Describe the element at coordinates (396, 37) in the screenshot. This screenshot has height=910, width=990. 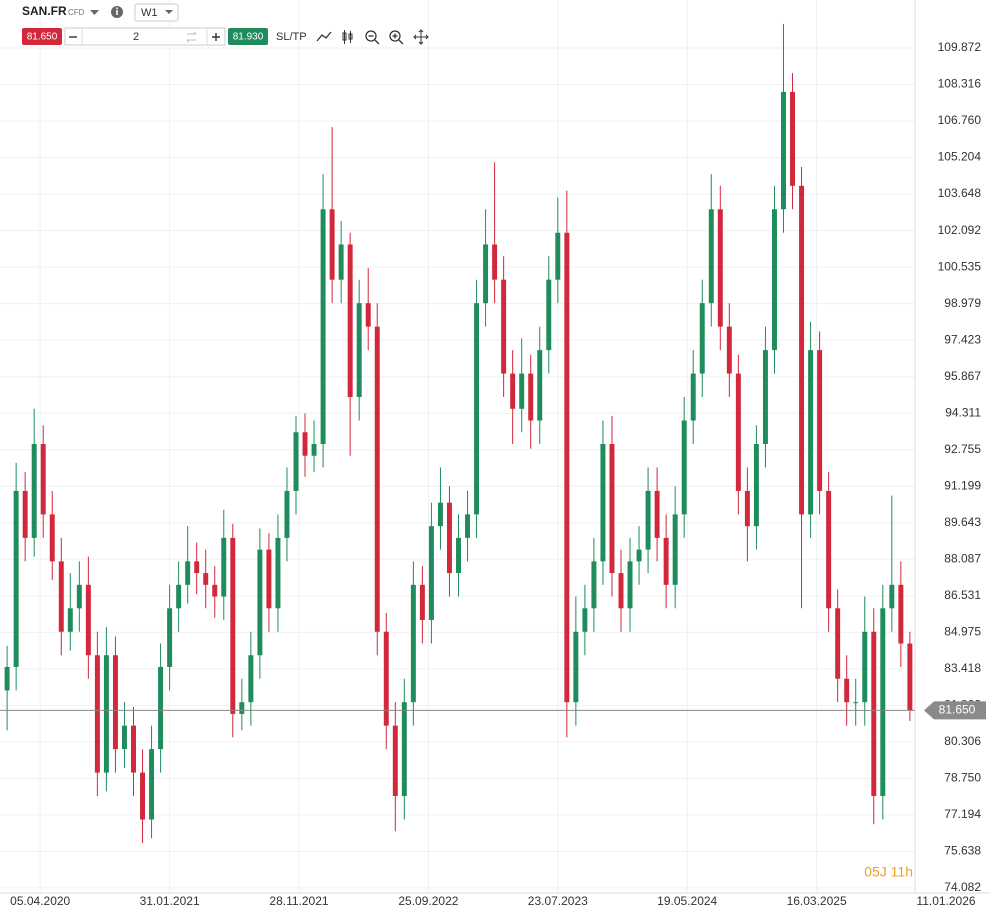
I see `zoom-in-icon` at that location.